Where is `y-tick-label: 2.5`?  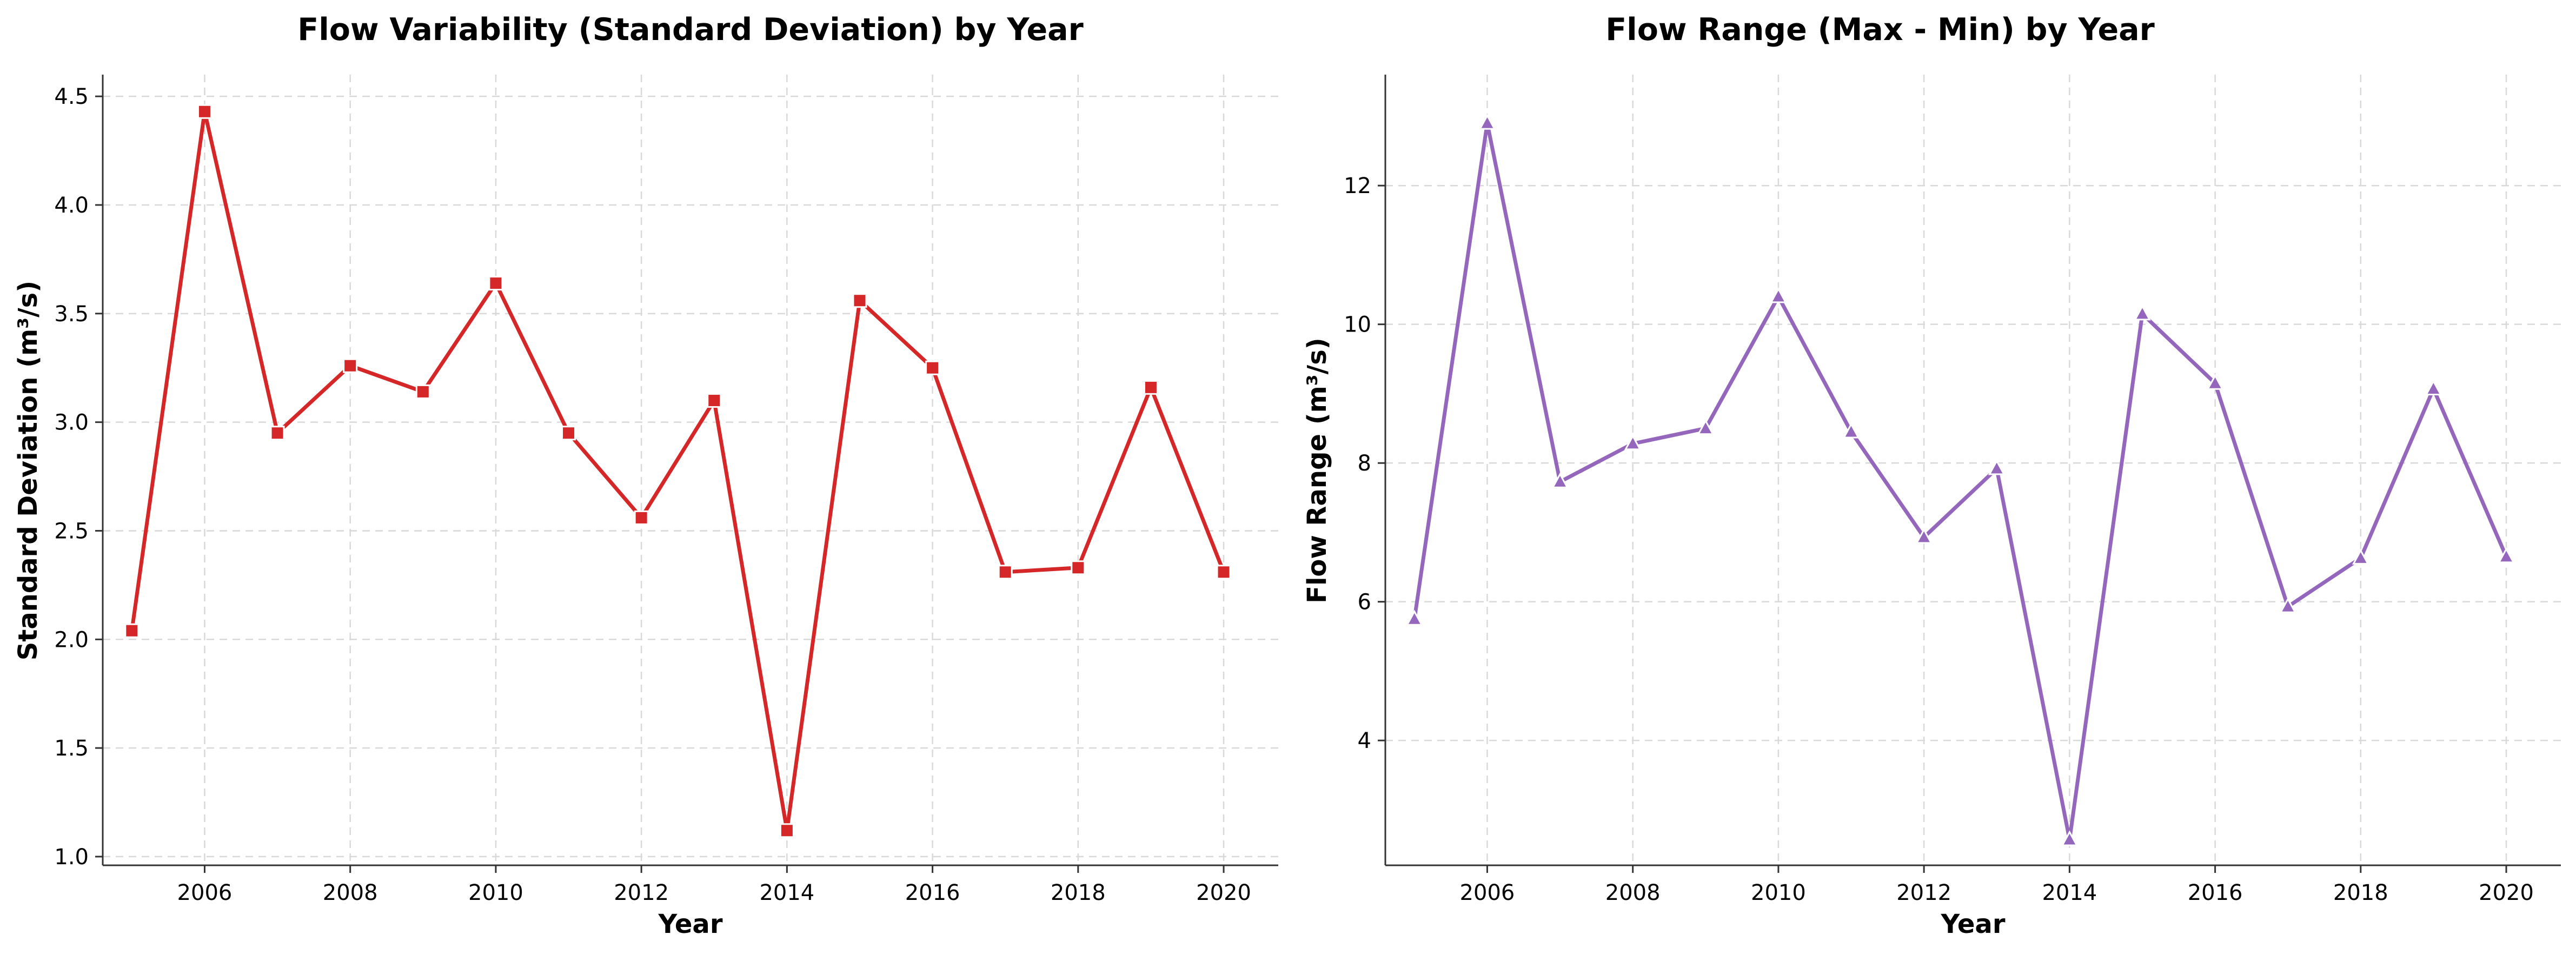 y-tick-label: 2.5 is located at coordinates (71, 532).